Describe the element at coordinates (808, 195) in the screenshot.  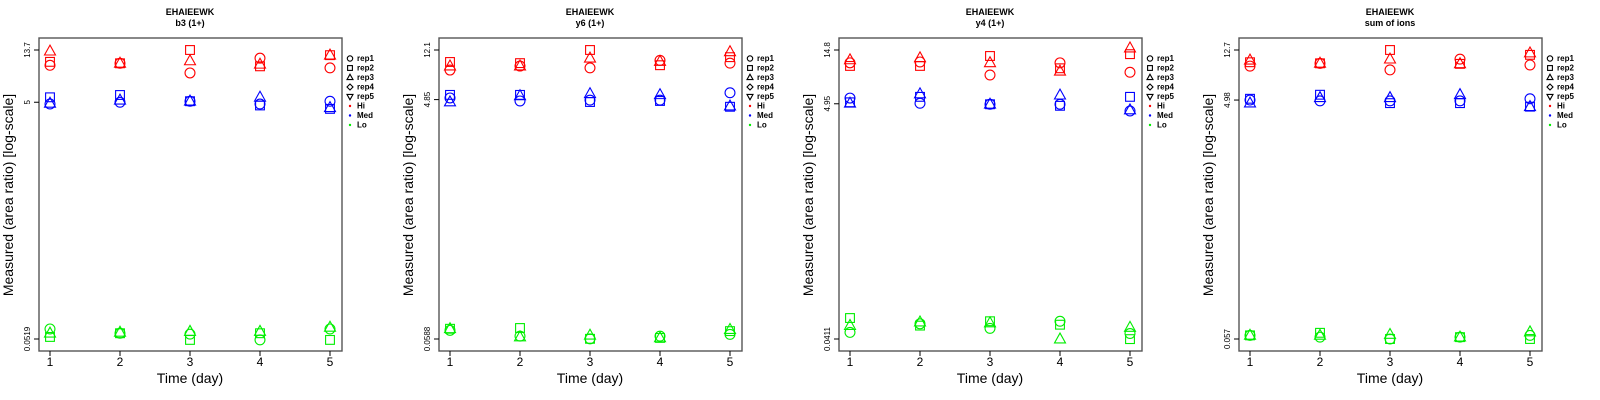
I see `y-axis-label: Measured (area ratio) [log-scale]` at that location.